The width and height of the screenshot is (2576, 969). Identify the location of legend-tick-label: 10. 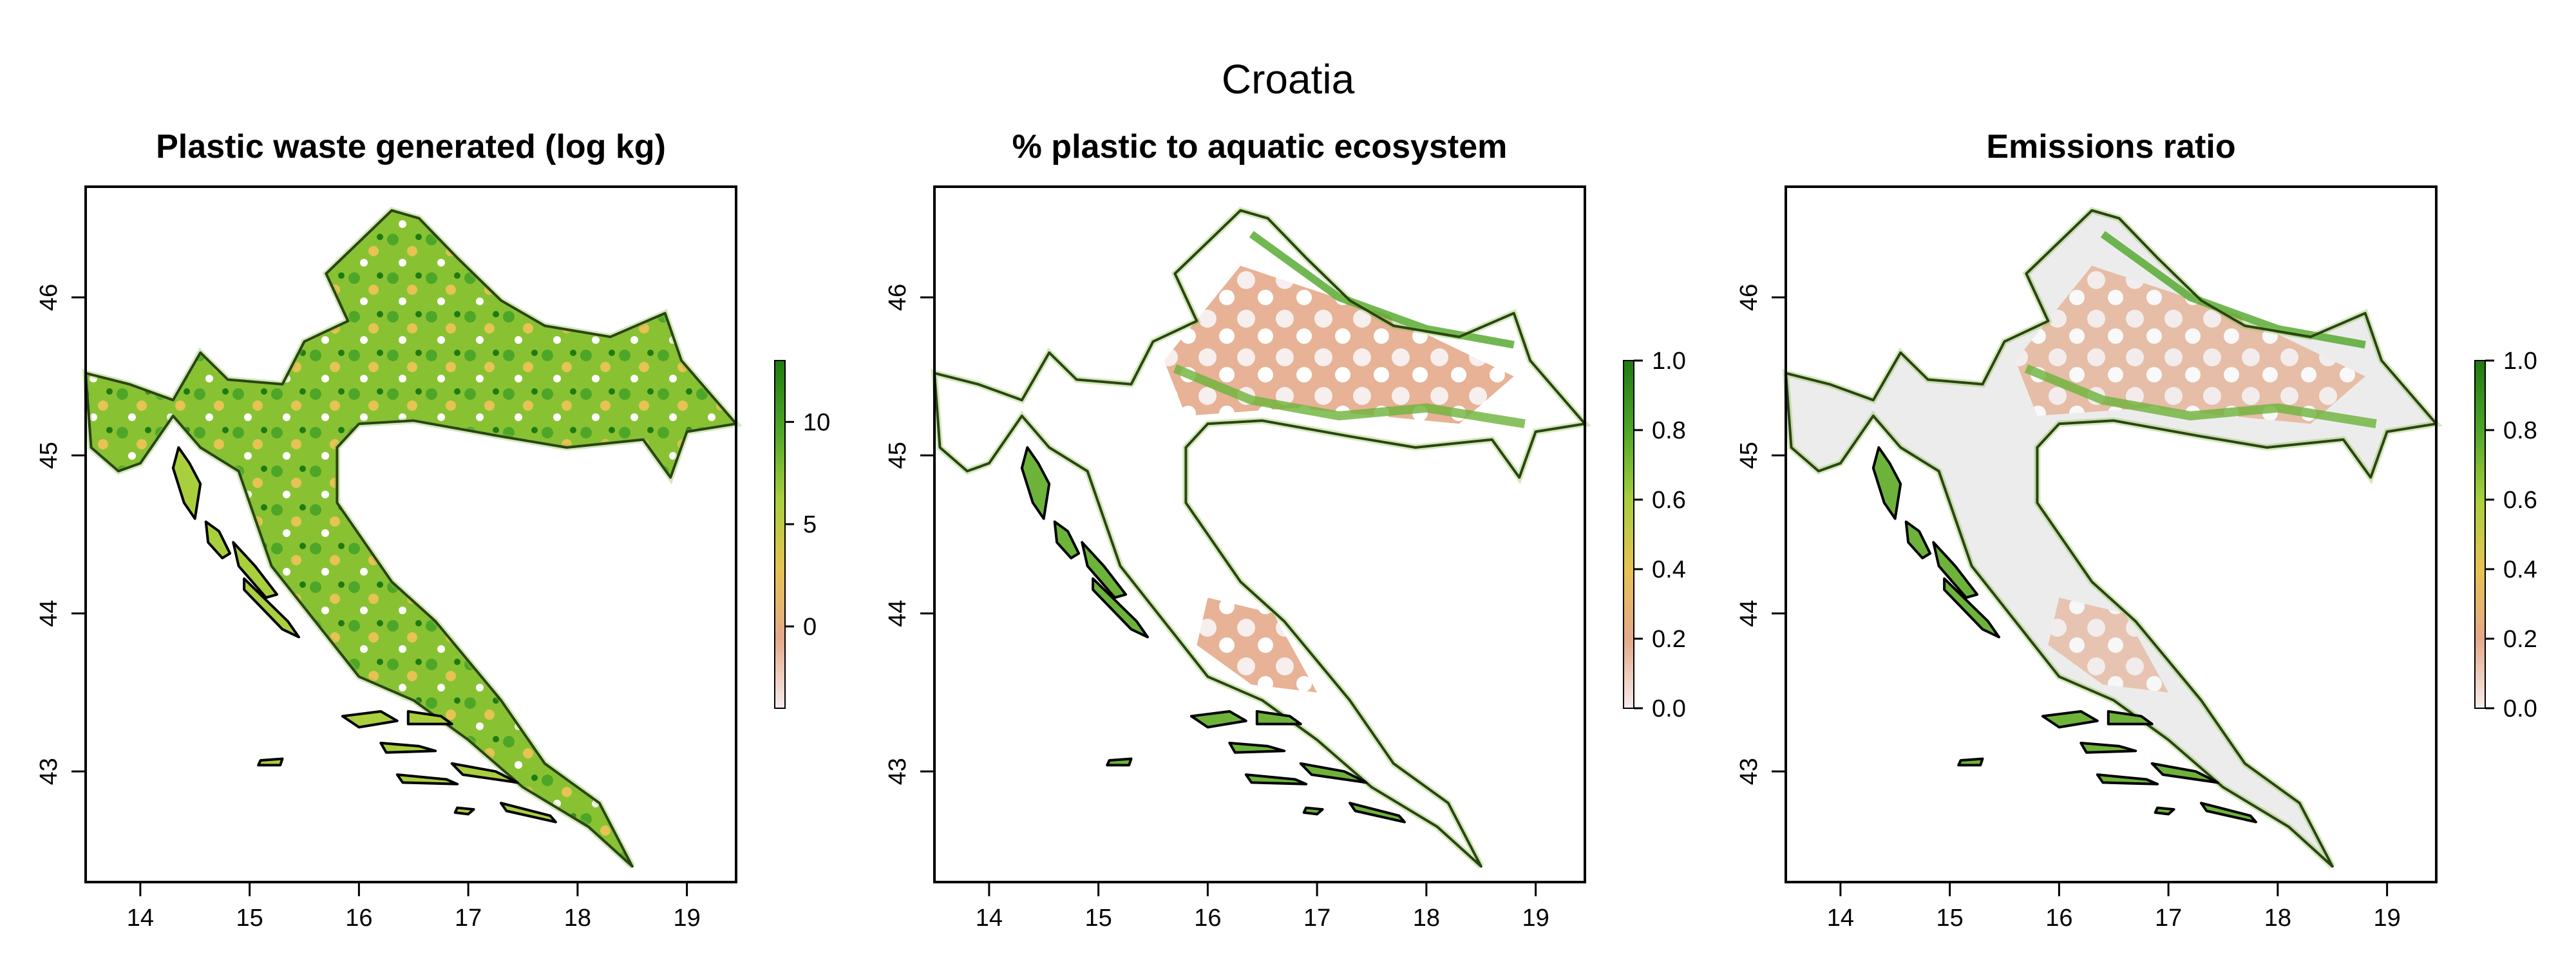
(816, 423).